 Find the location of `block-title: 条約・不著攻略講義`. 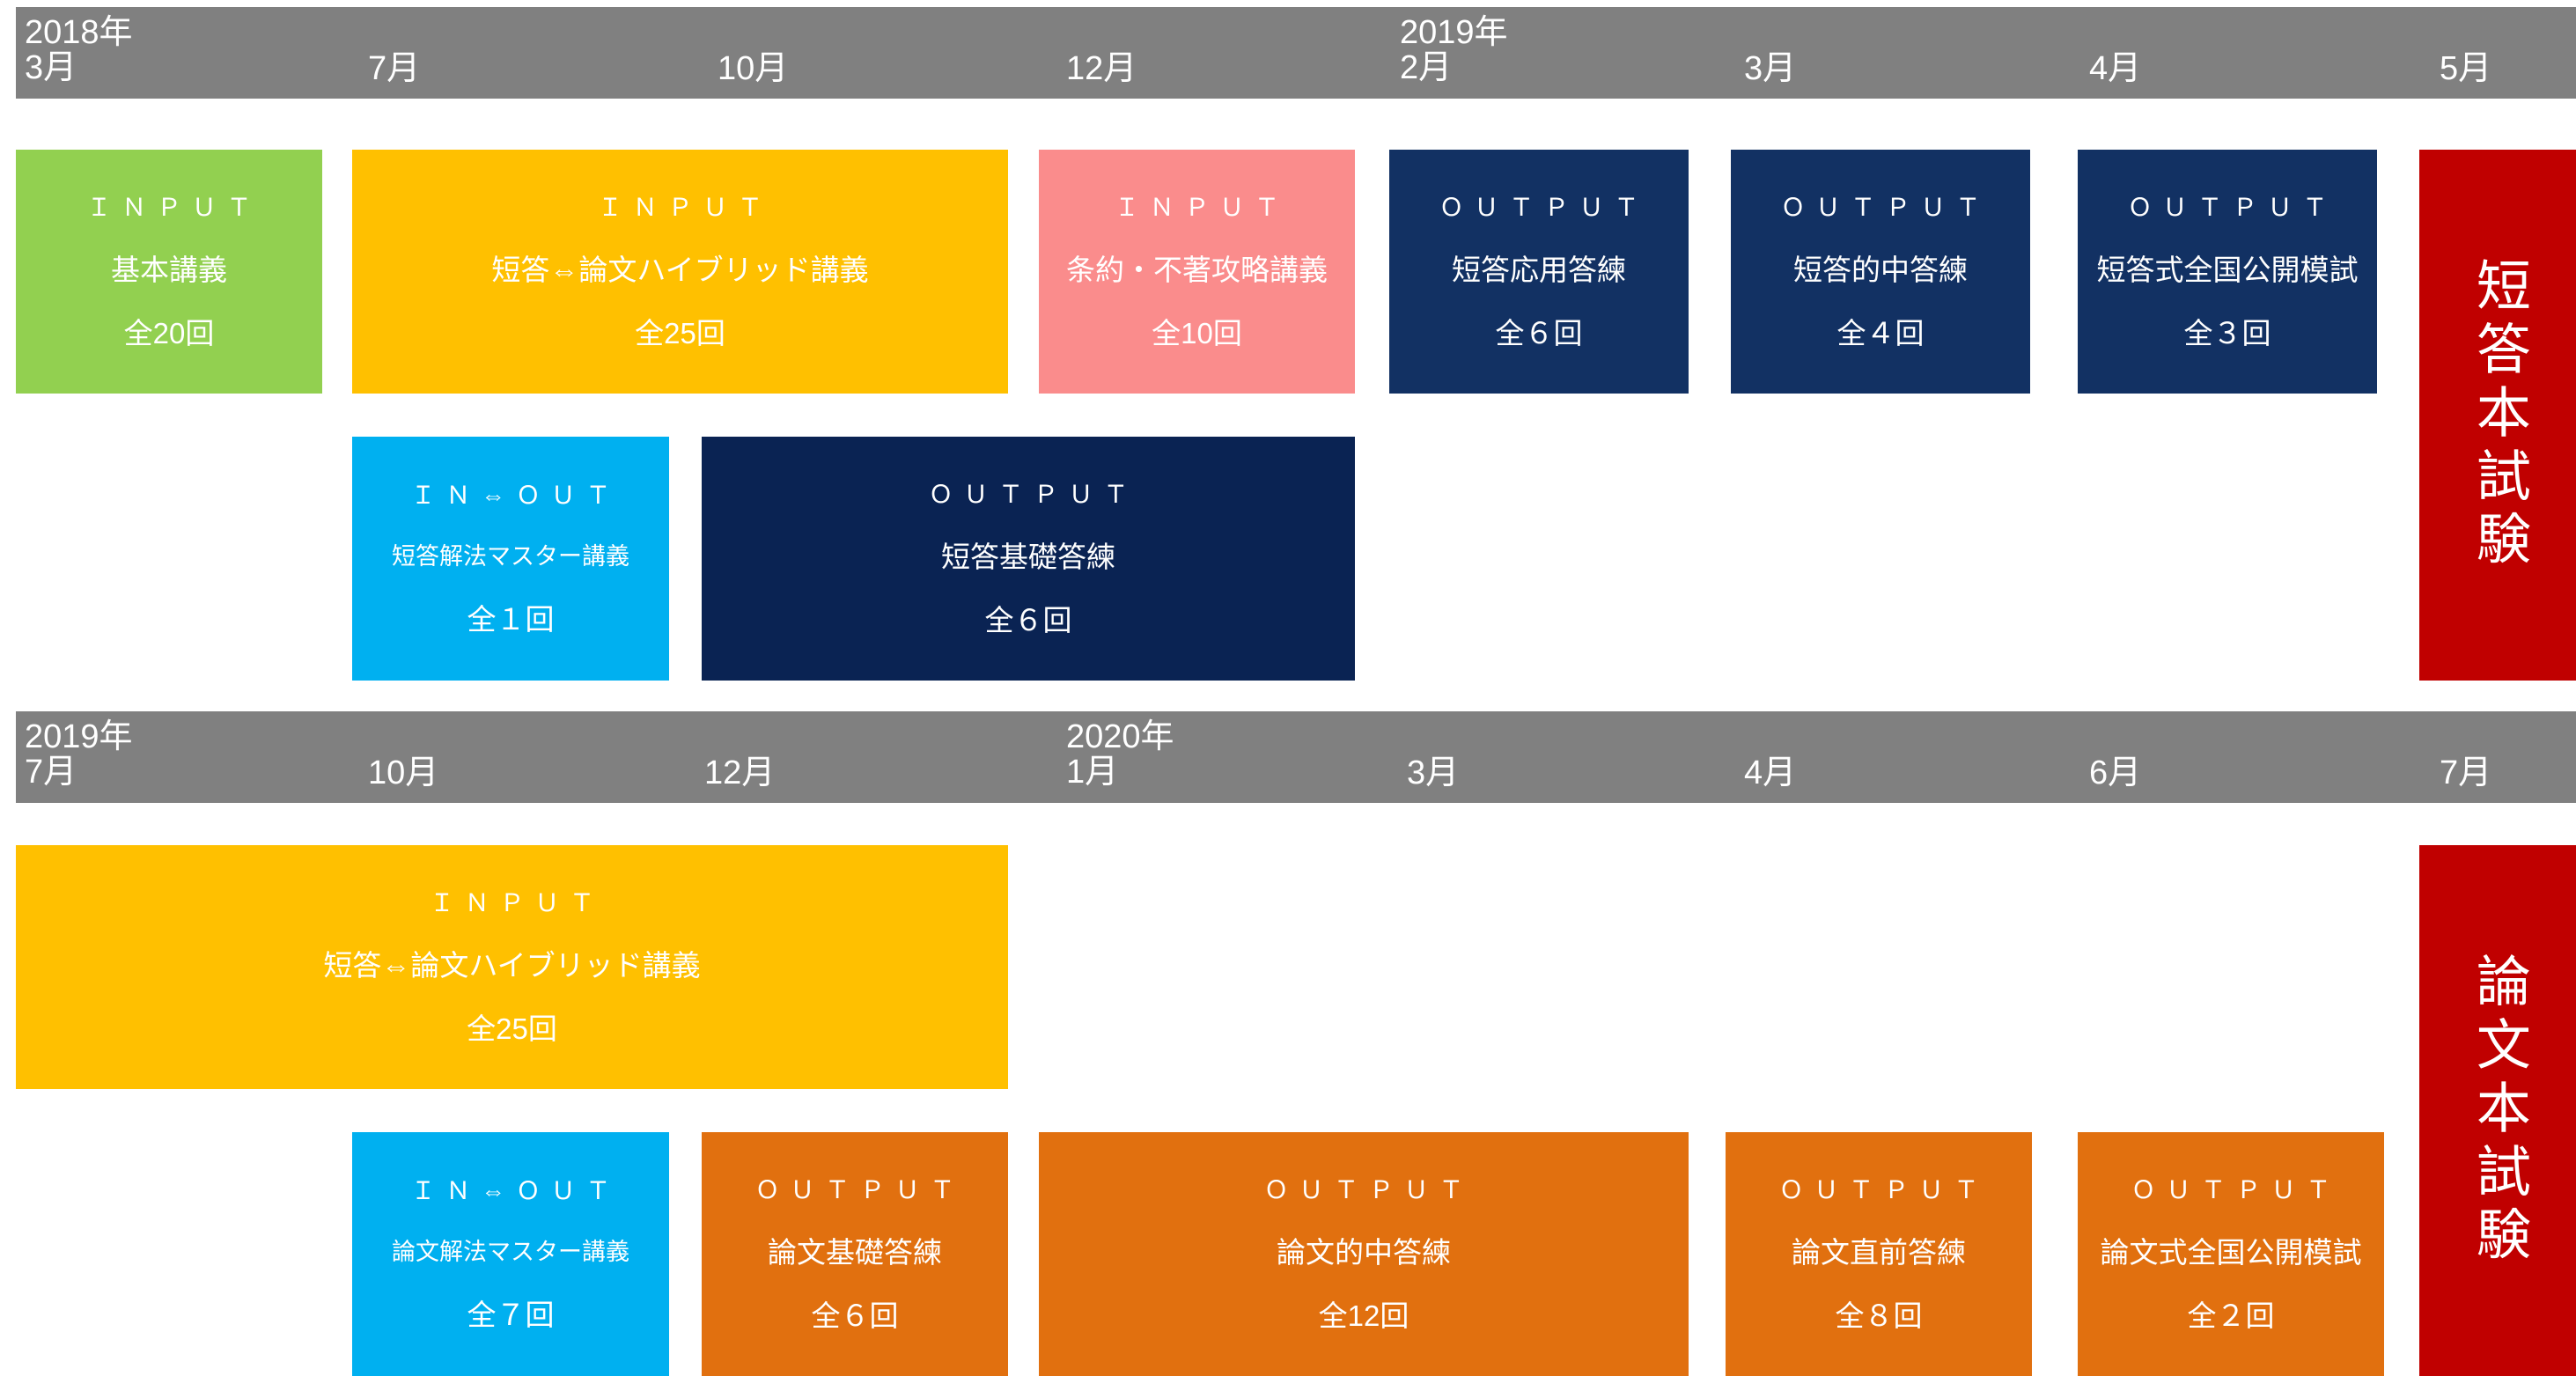

block-title: 条約・不著攻略講義 is located at coordinates (1197, 269).